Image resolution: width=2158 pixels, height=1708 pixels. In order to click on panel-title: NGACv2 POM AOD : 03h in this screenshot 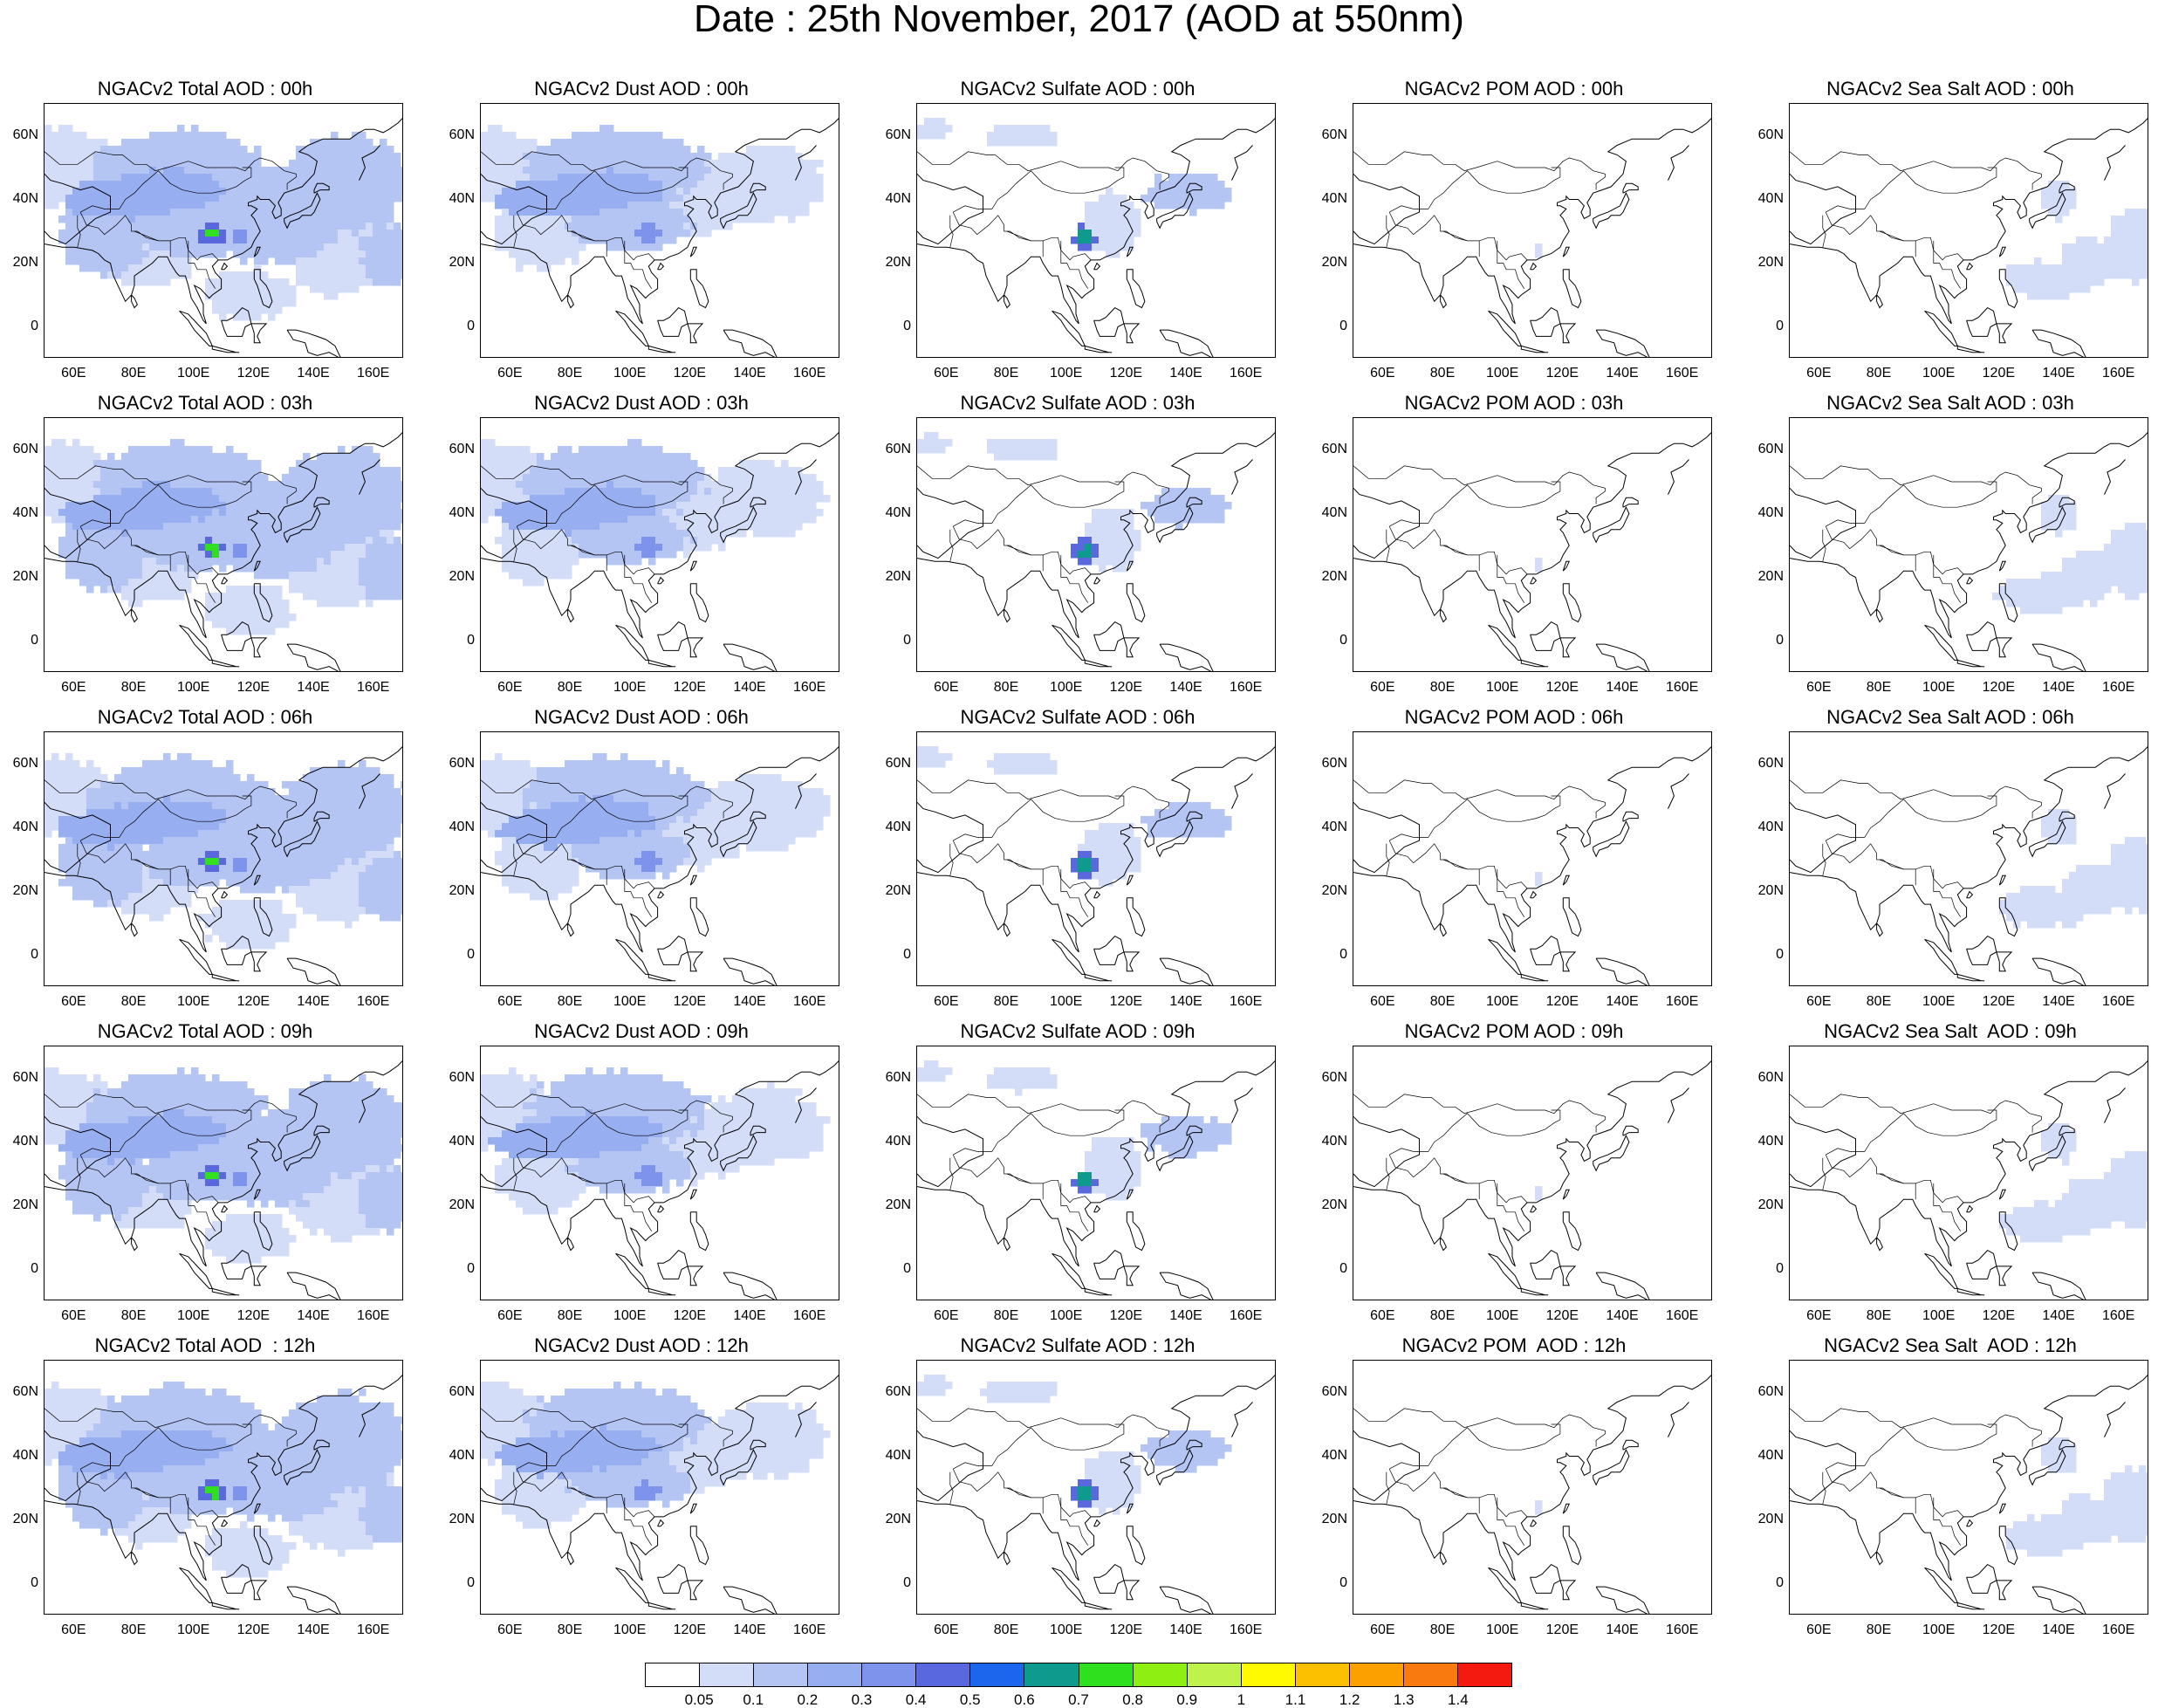, I will do `click(1514, 403)`.